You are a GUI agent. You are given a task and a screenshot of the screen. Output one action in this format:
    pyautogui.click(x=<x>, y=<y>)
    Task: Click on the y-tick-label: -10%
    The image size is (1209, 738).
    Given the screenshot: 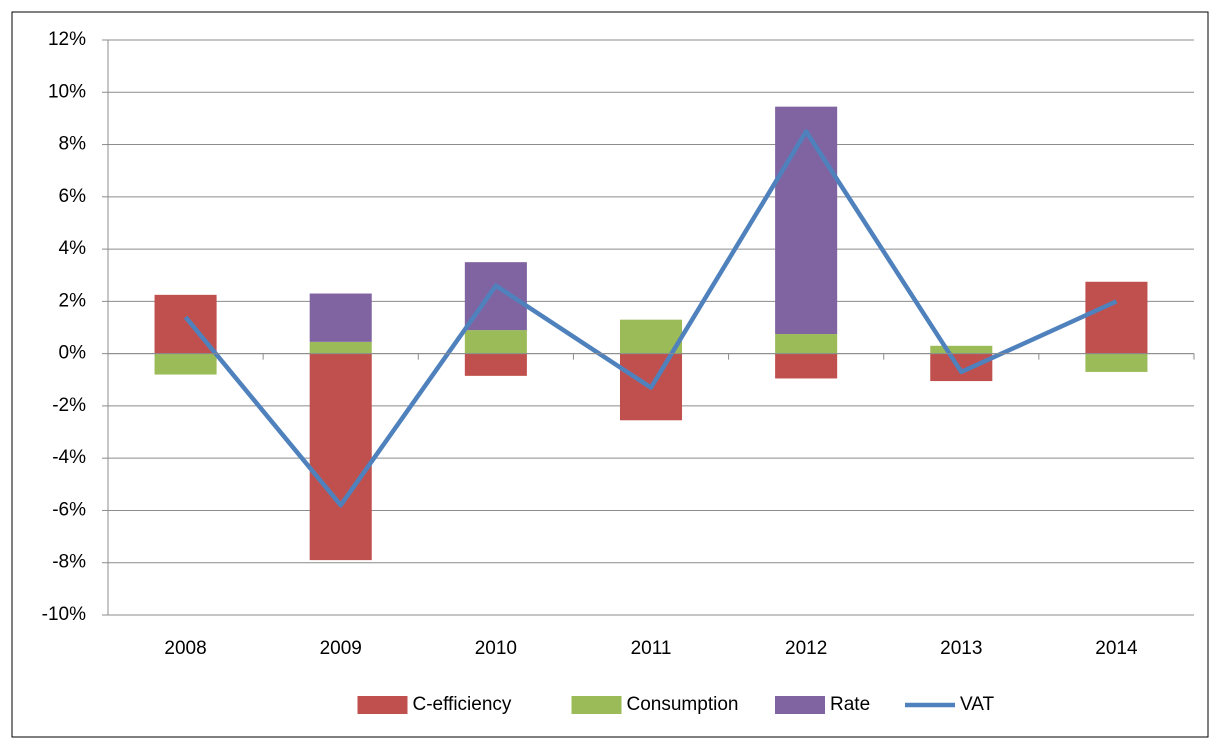 What is the action you would take?
    pyautogui.click(x=64, y=614)
    